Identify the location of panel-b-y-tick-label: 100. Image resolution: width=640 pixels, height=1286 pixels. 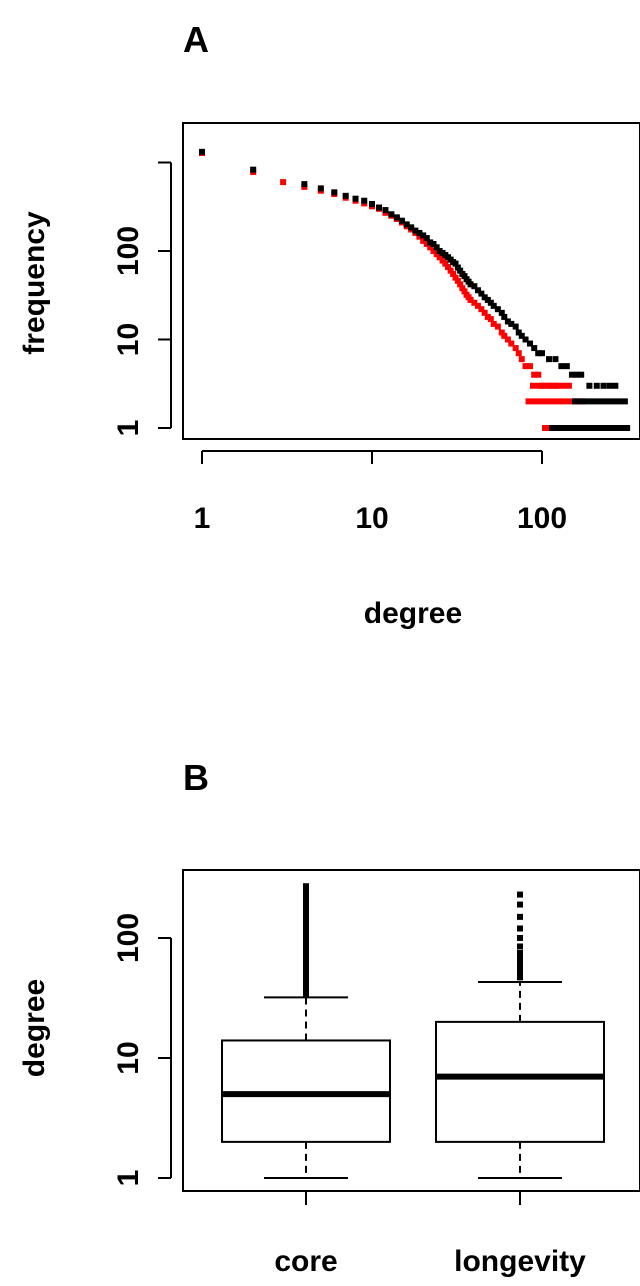
(128, 938).